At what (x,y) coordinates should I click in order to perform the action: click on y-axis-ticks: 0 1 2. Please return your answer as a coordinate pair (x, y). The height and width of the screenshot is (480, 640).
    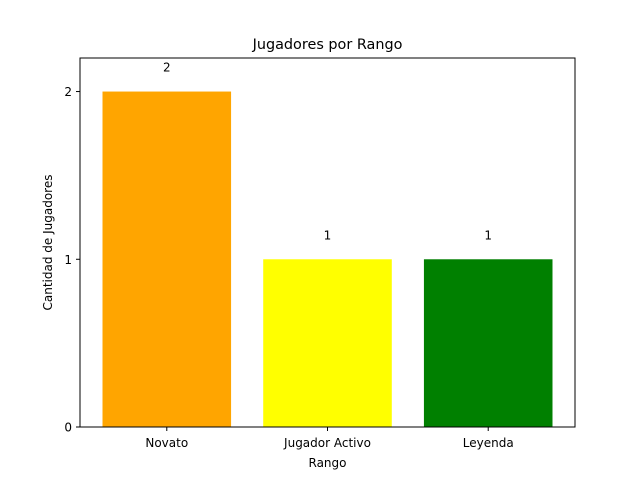
    Looking at the image, I should click on (72, 260).